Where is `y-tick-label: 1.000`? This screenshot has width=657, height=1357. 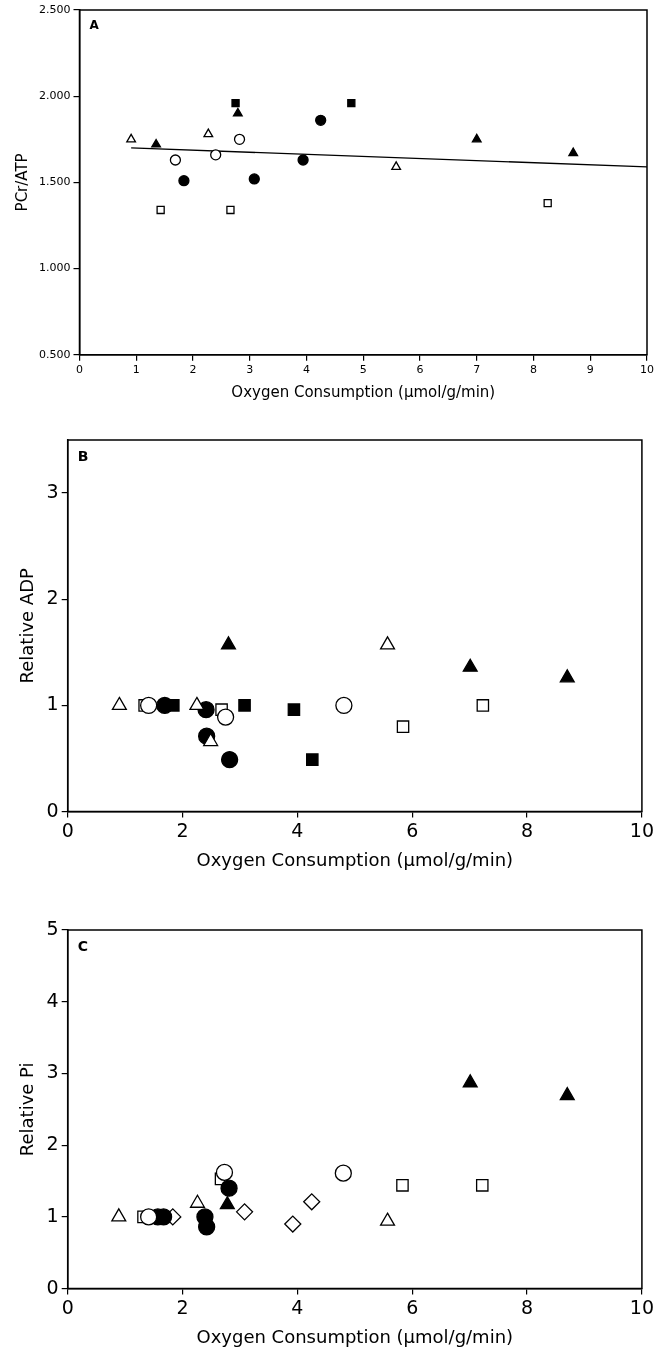
y-tick-label: 1.000 is located at coordinates (54, 268).